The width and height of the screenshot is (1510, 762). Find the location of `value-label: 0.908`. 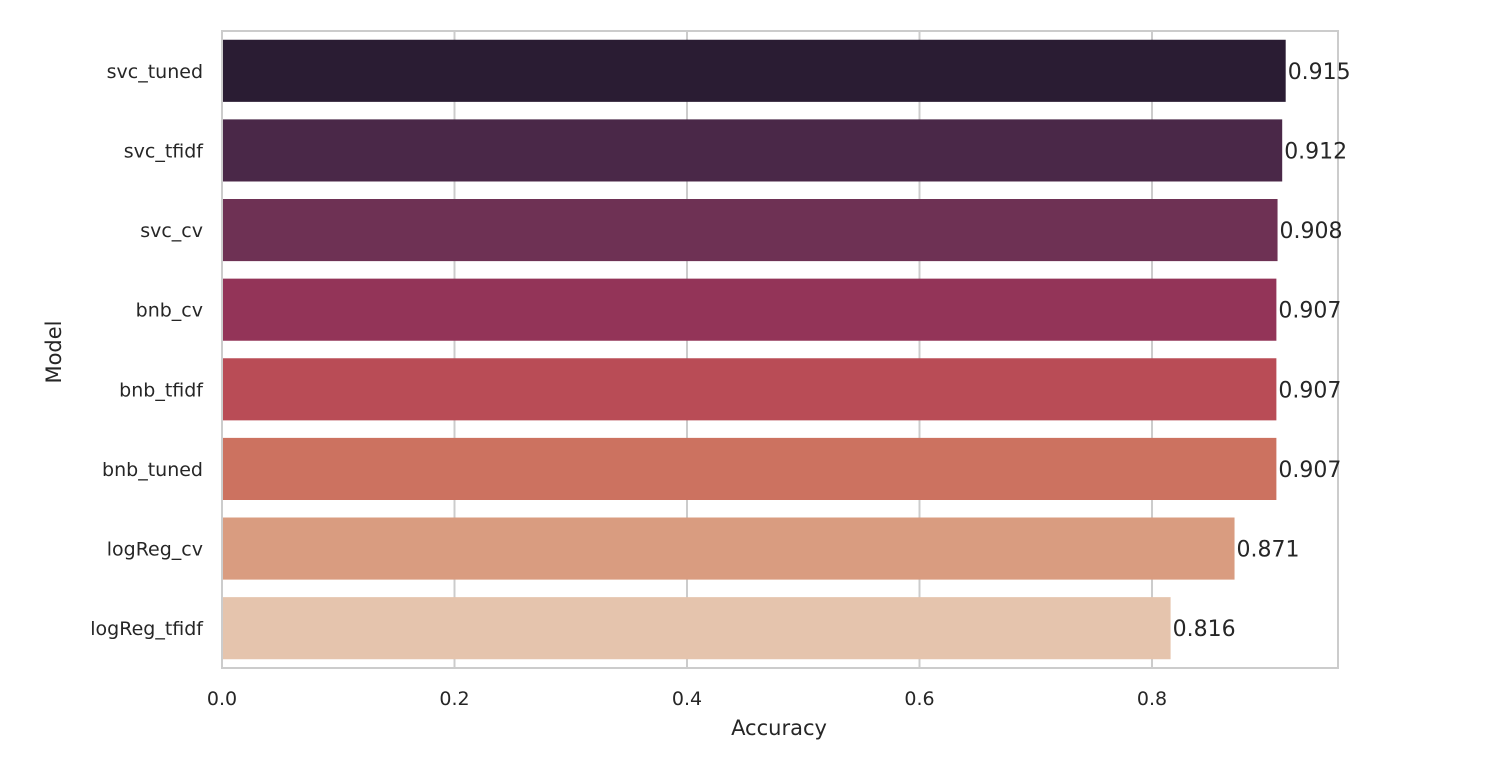

value-label: 0.908 is located at coordinates (1311, 231).